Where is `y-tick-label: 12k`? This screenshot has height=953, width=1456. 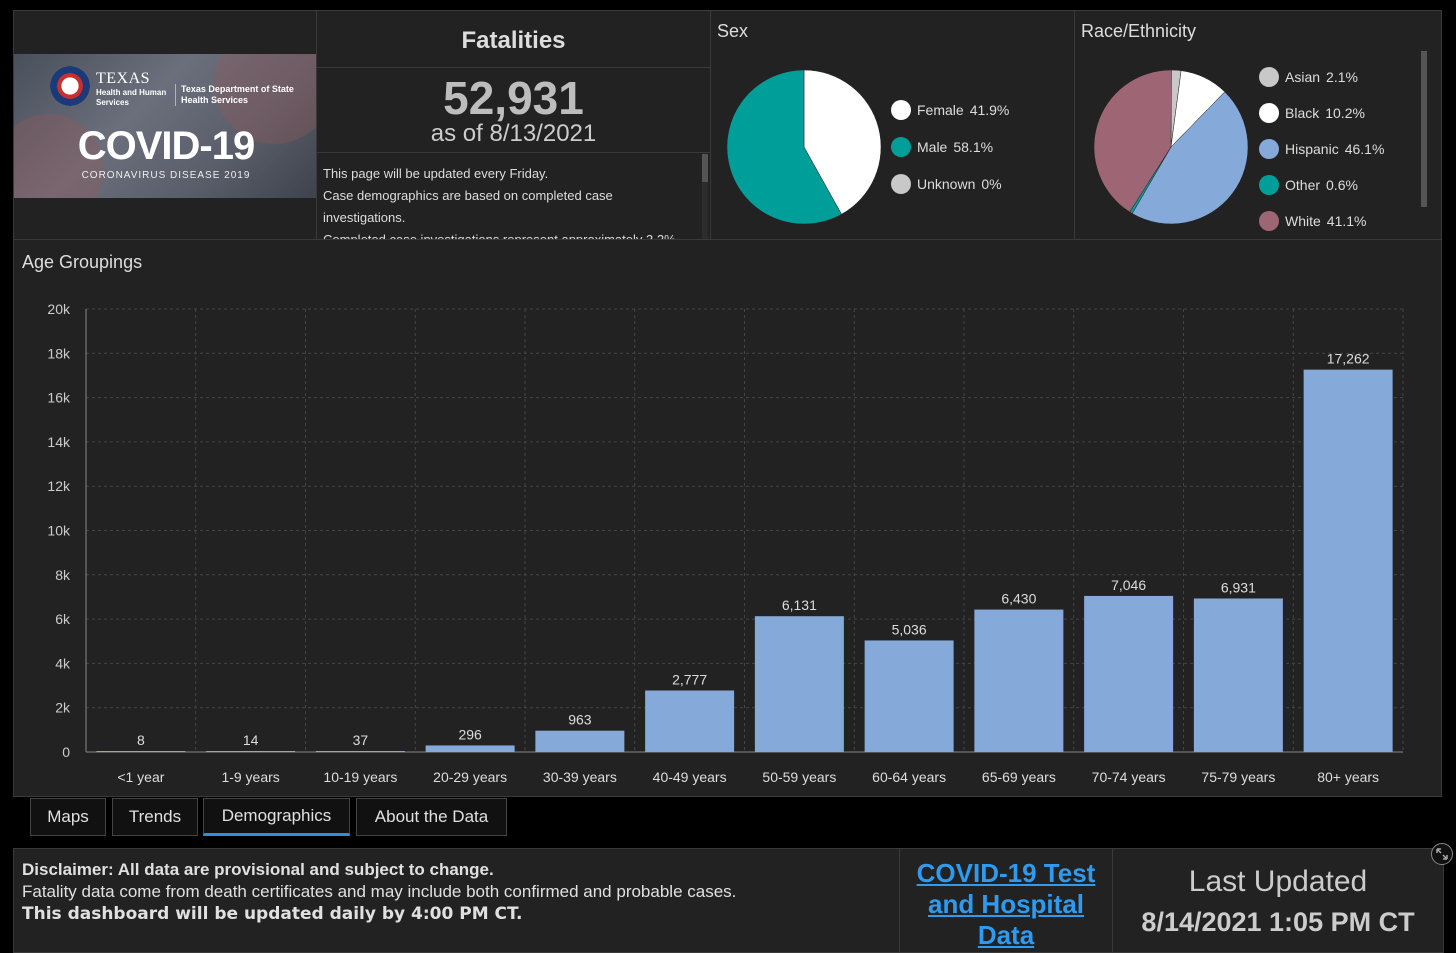
y-tick-label: 12k is located at coordinates (59, 486).